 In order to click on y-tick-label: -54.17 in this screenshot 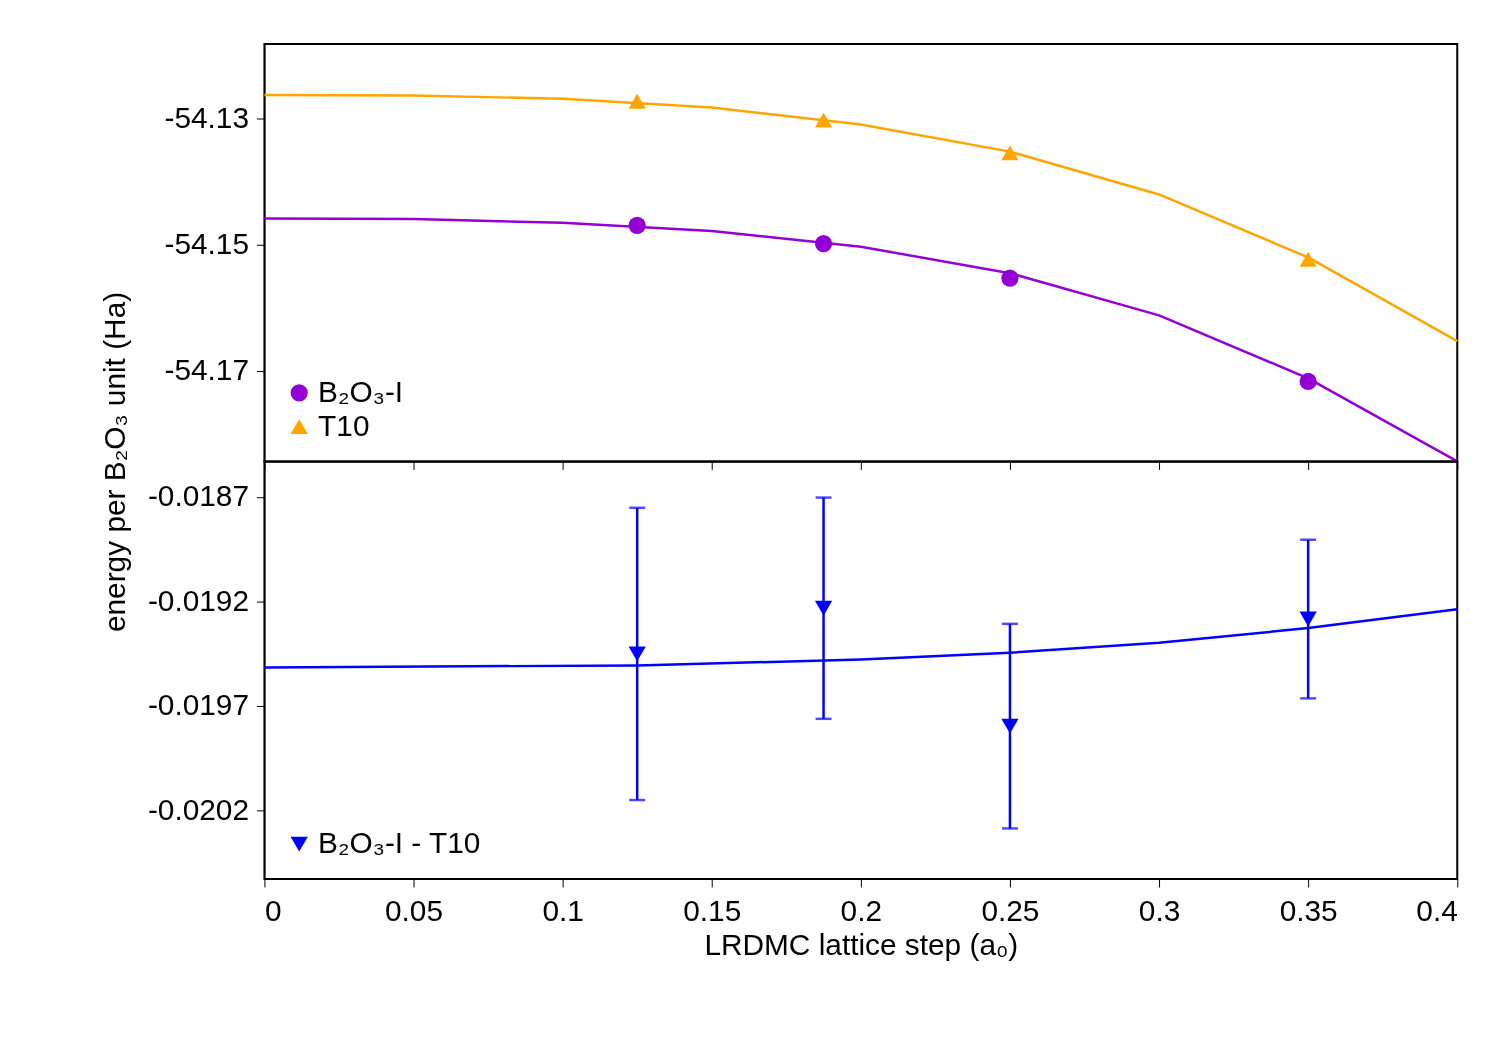, I will do `click(207, 370)`.